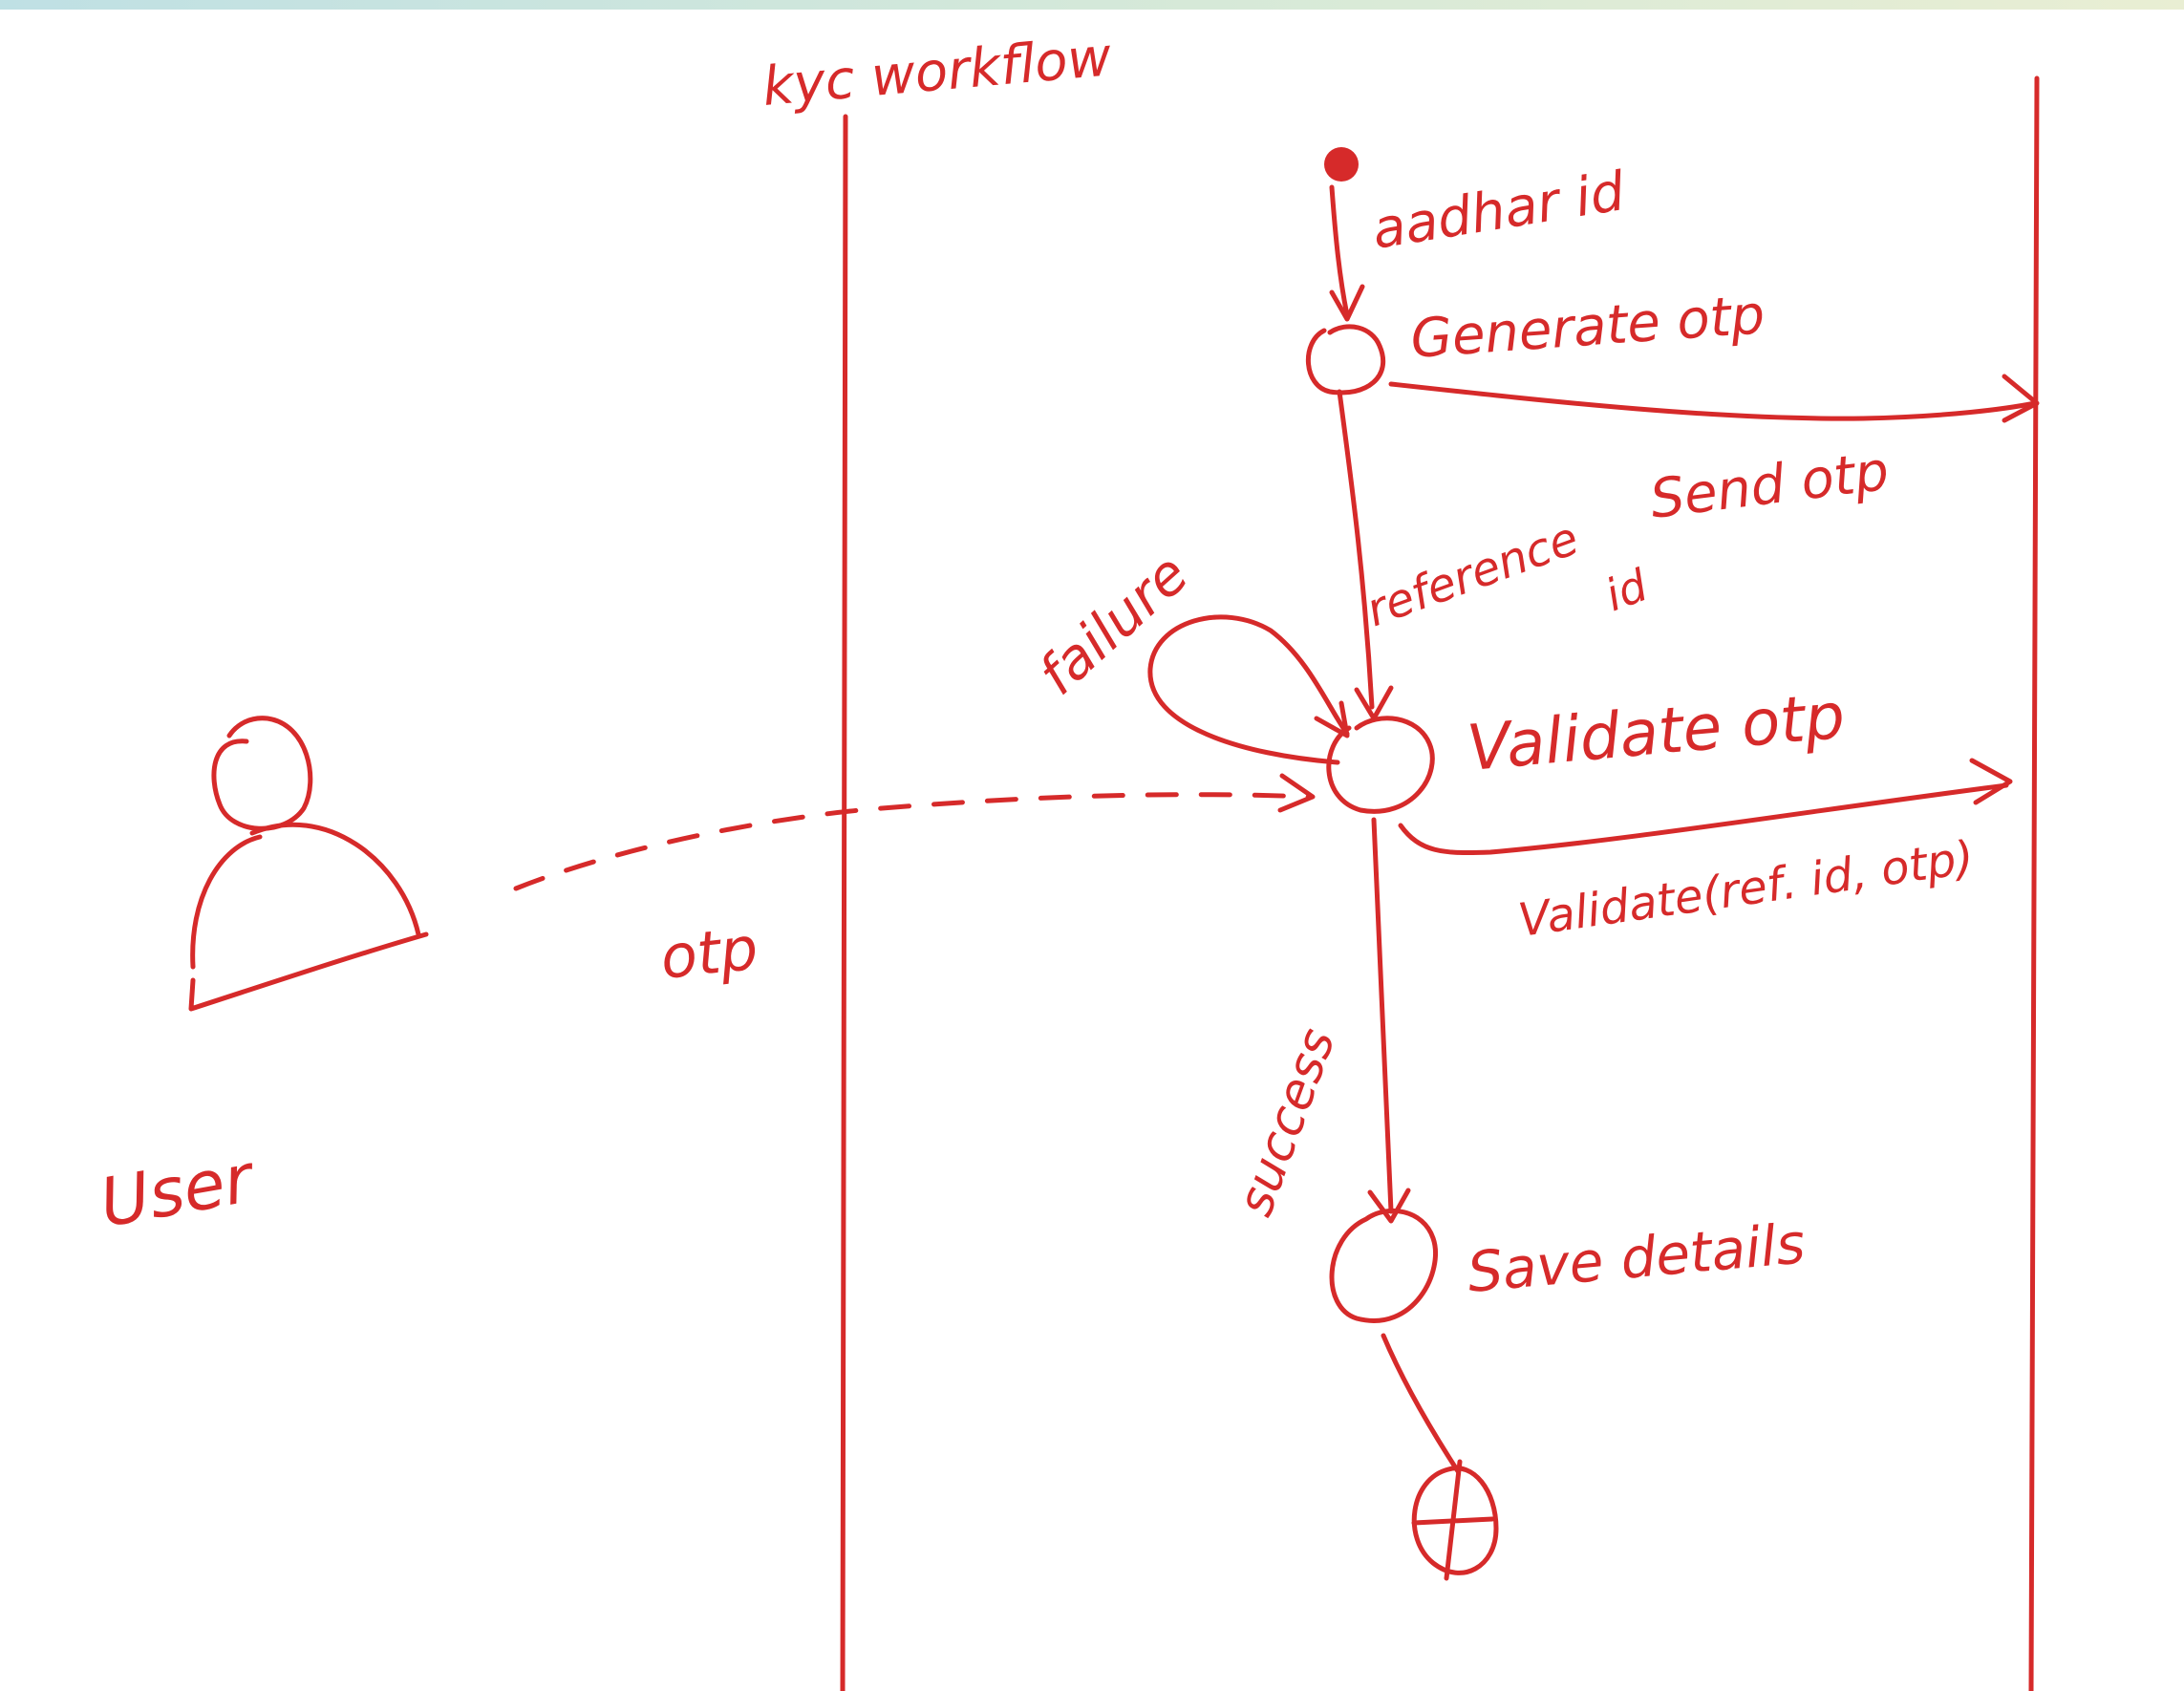  What do you see at coordinates (1356, 549) in the screenshot?
I see `edge-generate-to-validate` at bounding box center [1356, 549].